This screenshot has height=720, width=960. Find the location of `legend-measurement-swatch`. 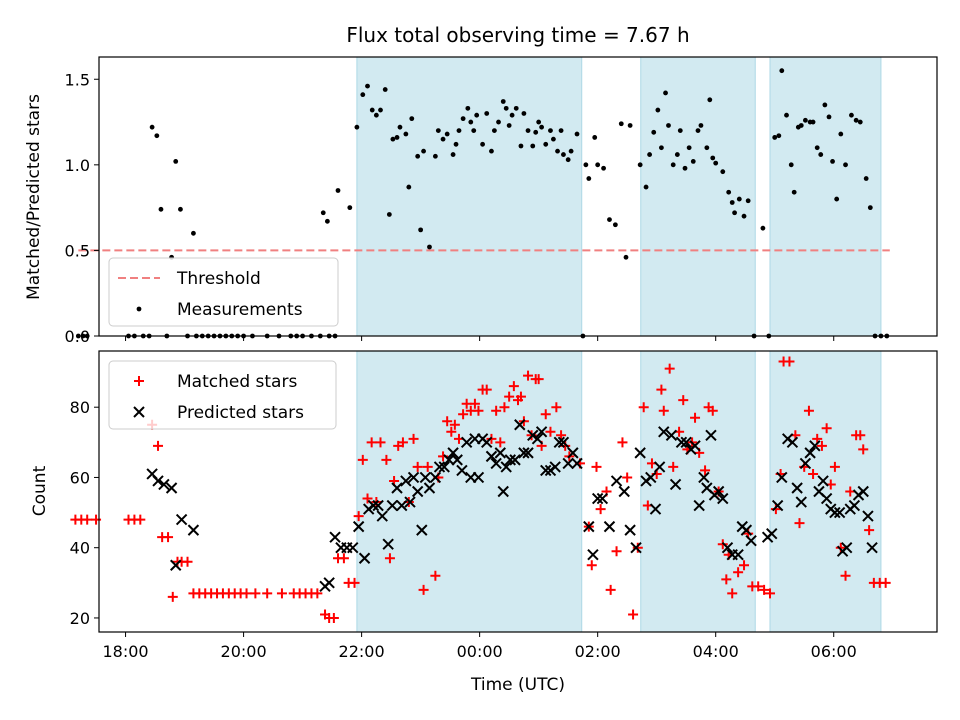

legend-measurement-swatch is located at coordinates (139, 309).